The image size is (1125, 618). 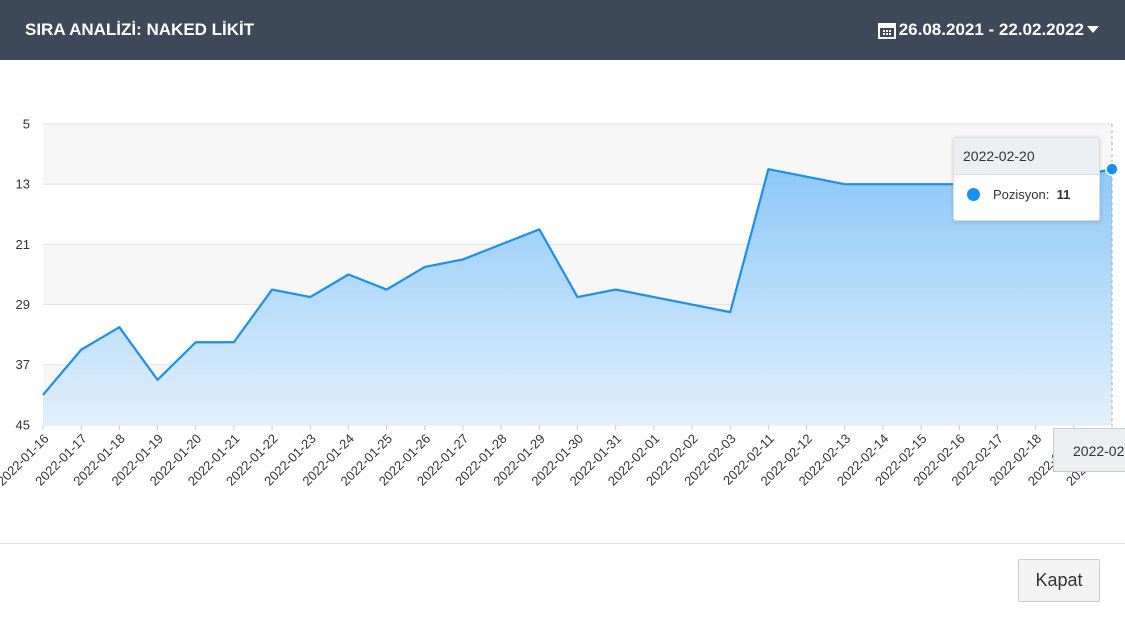 I want to click on tooltip-value: 11, so click(x=1063, y=194).